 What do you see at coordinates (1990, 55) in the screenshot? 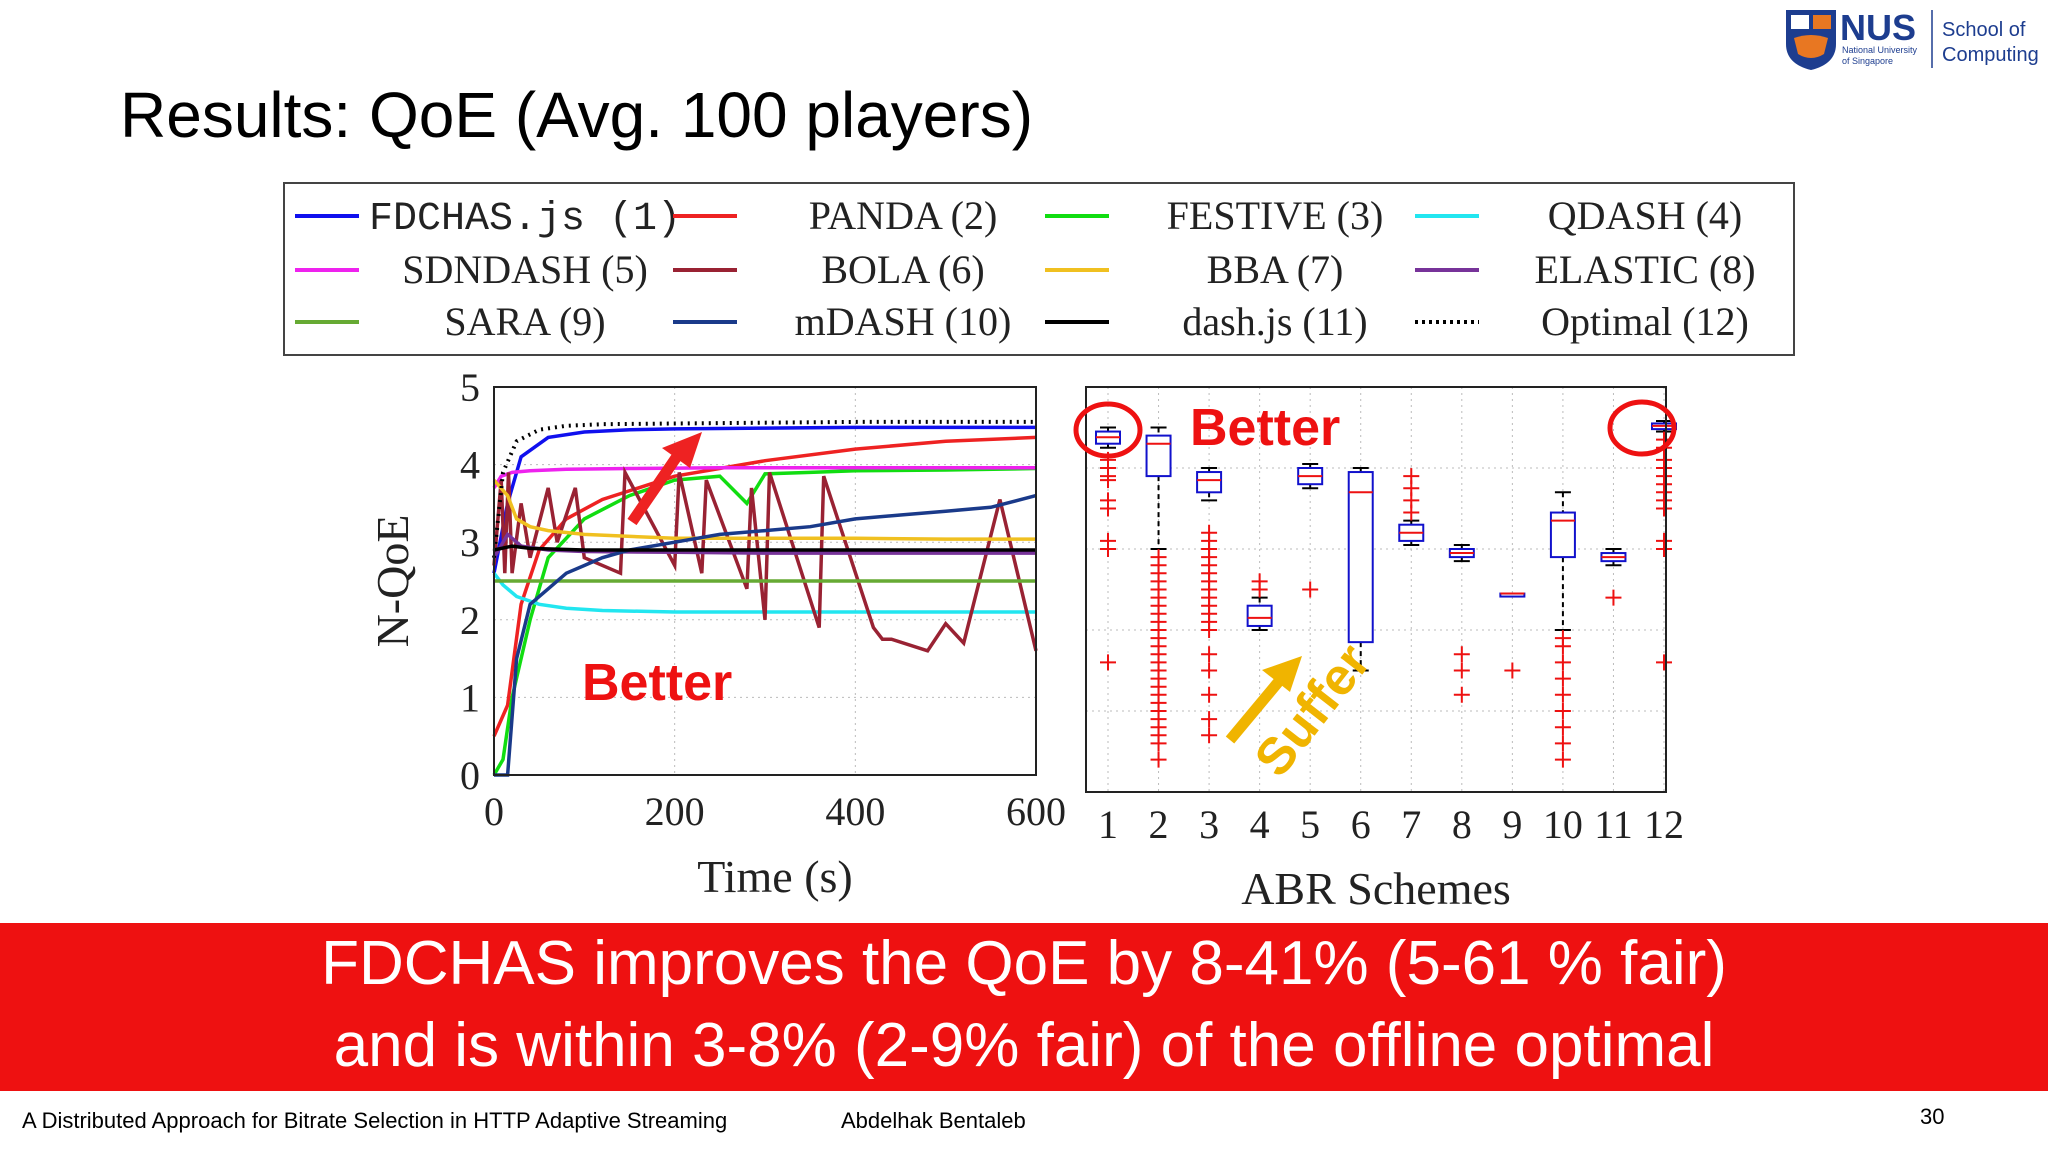
I see `logo-school2: Computing` at bounding box center [1990, 55].